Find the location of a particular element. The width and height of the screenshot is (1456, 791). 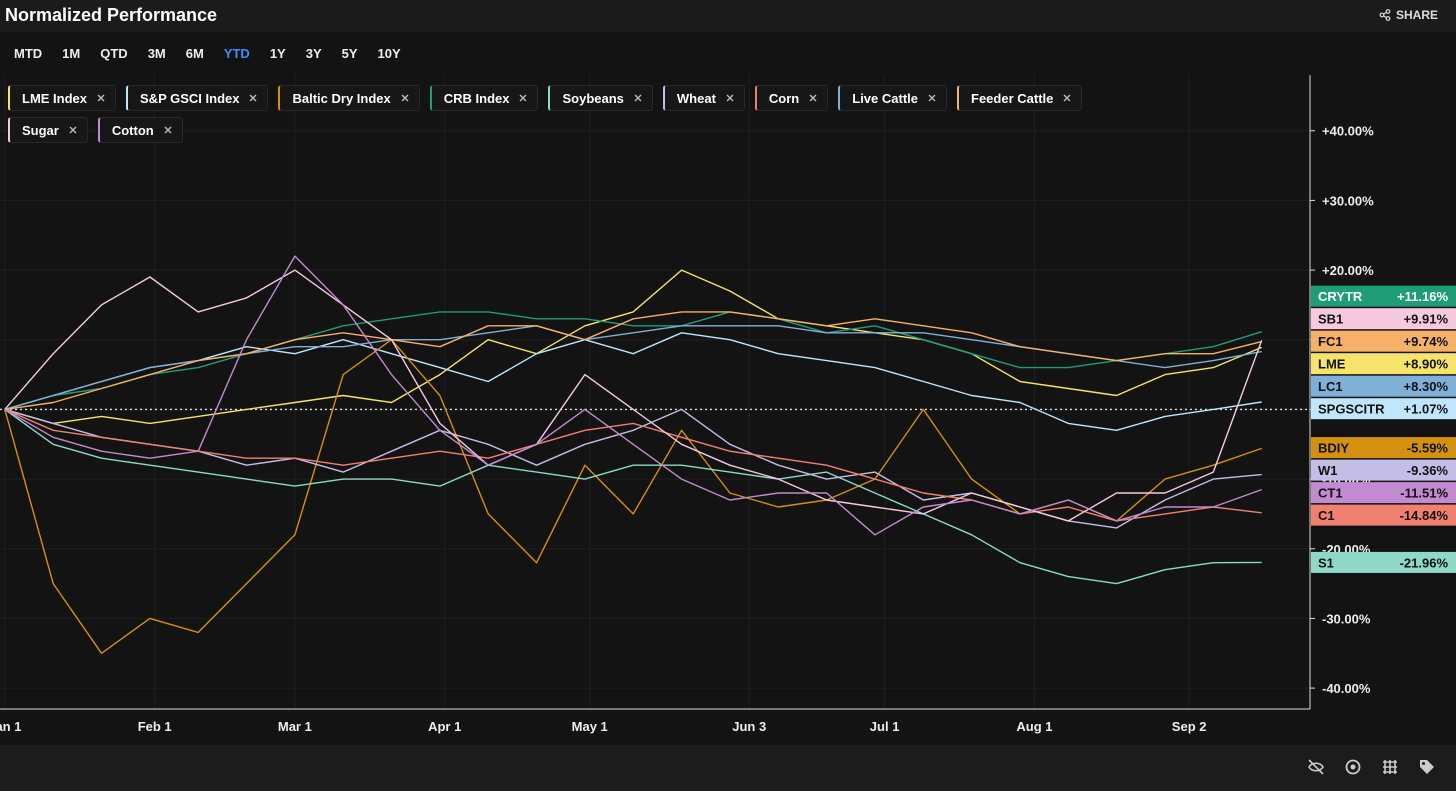

bottom-bar is located at coordinates (728, 768).